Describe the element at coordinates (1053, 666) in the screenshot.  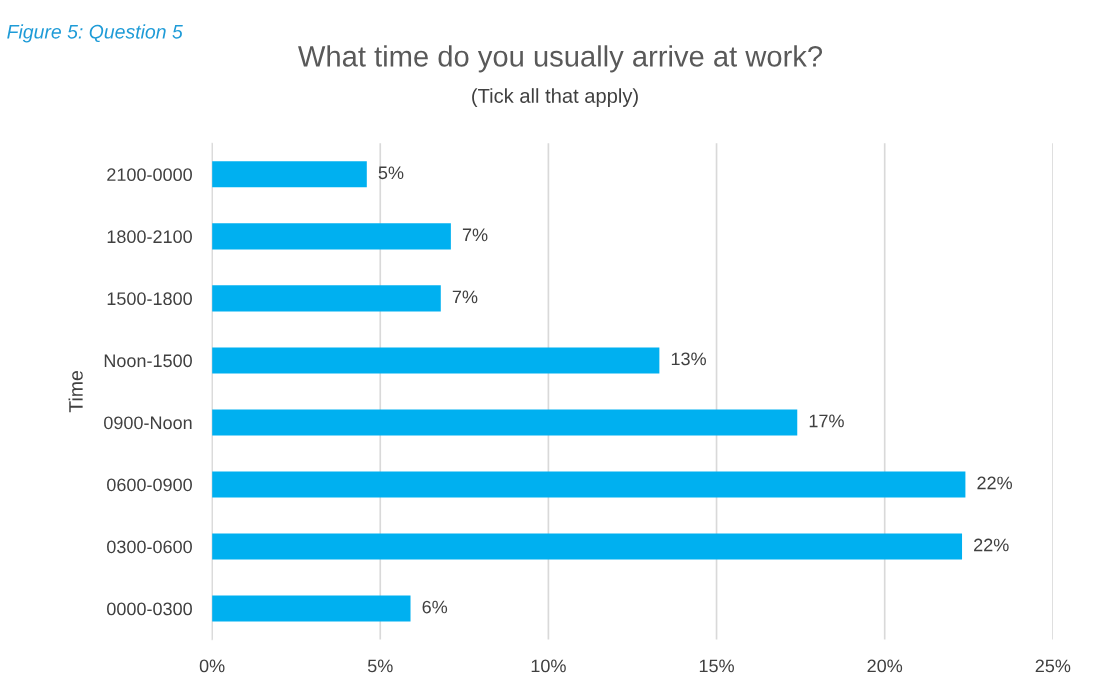
I see `x-tick-label: 25%` at that location.